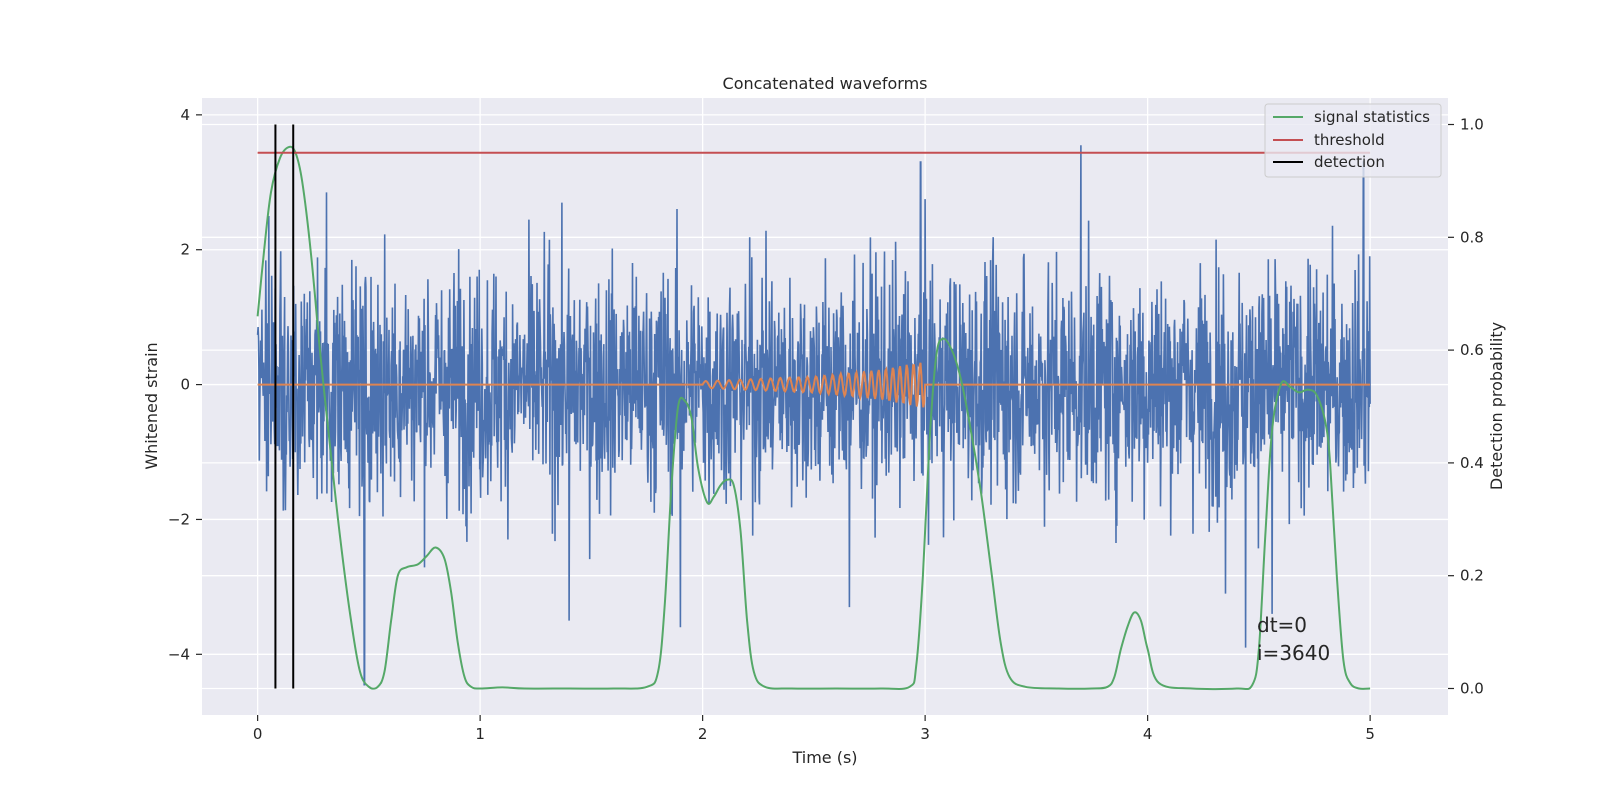 Image resolution: width=1600 pixels, height=800 pixels. Describe the element at coordinates (703, 734) in the screenshot. I see `x-tick-label: 2` at that location.